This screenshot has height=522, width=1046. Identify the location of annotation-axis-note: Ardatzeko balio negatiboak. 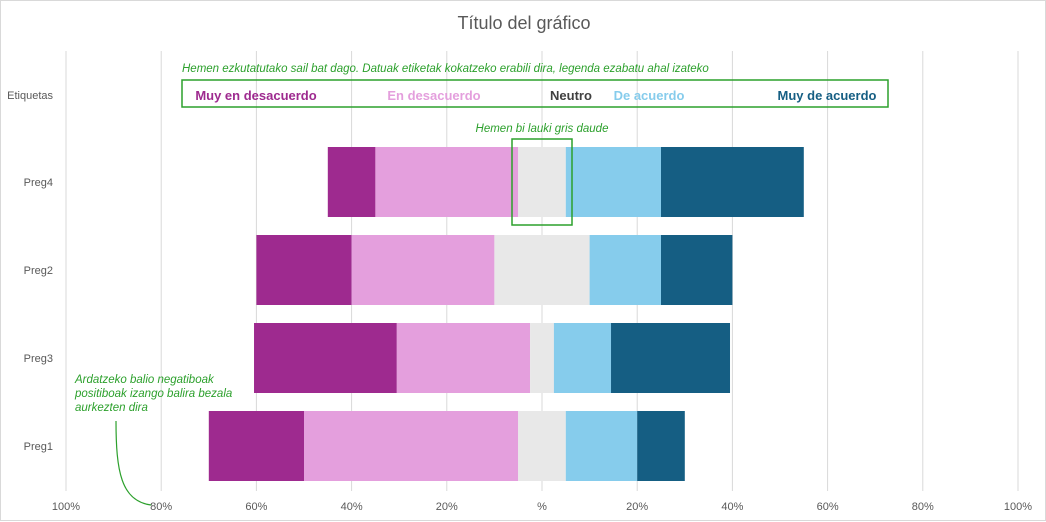
(144, 380).